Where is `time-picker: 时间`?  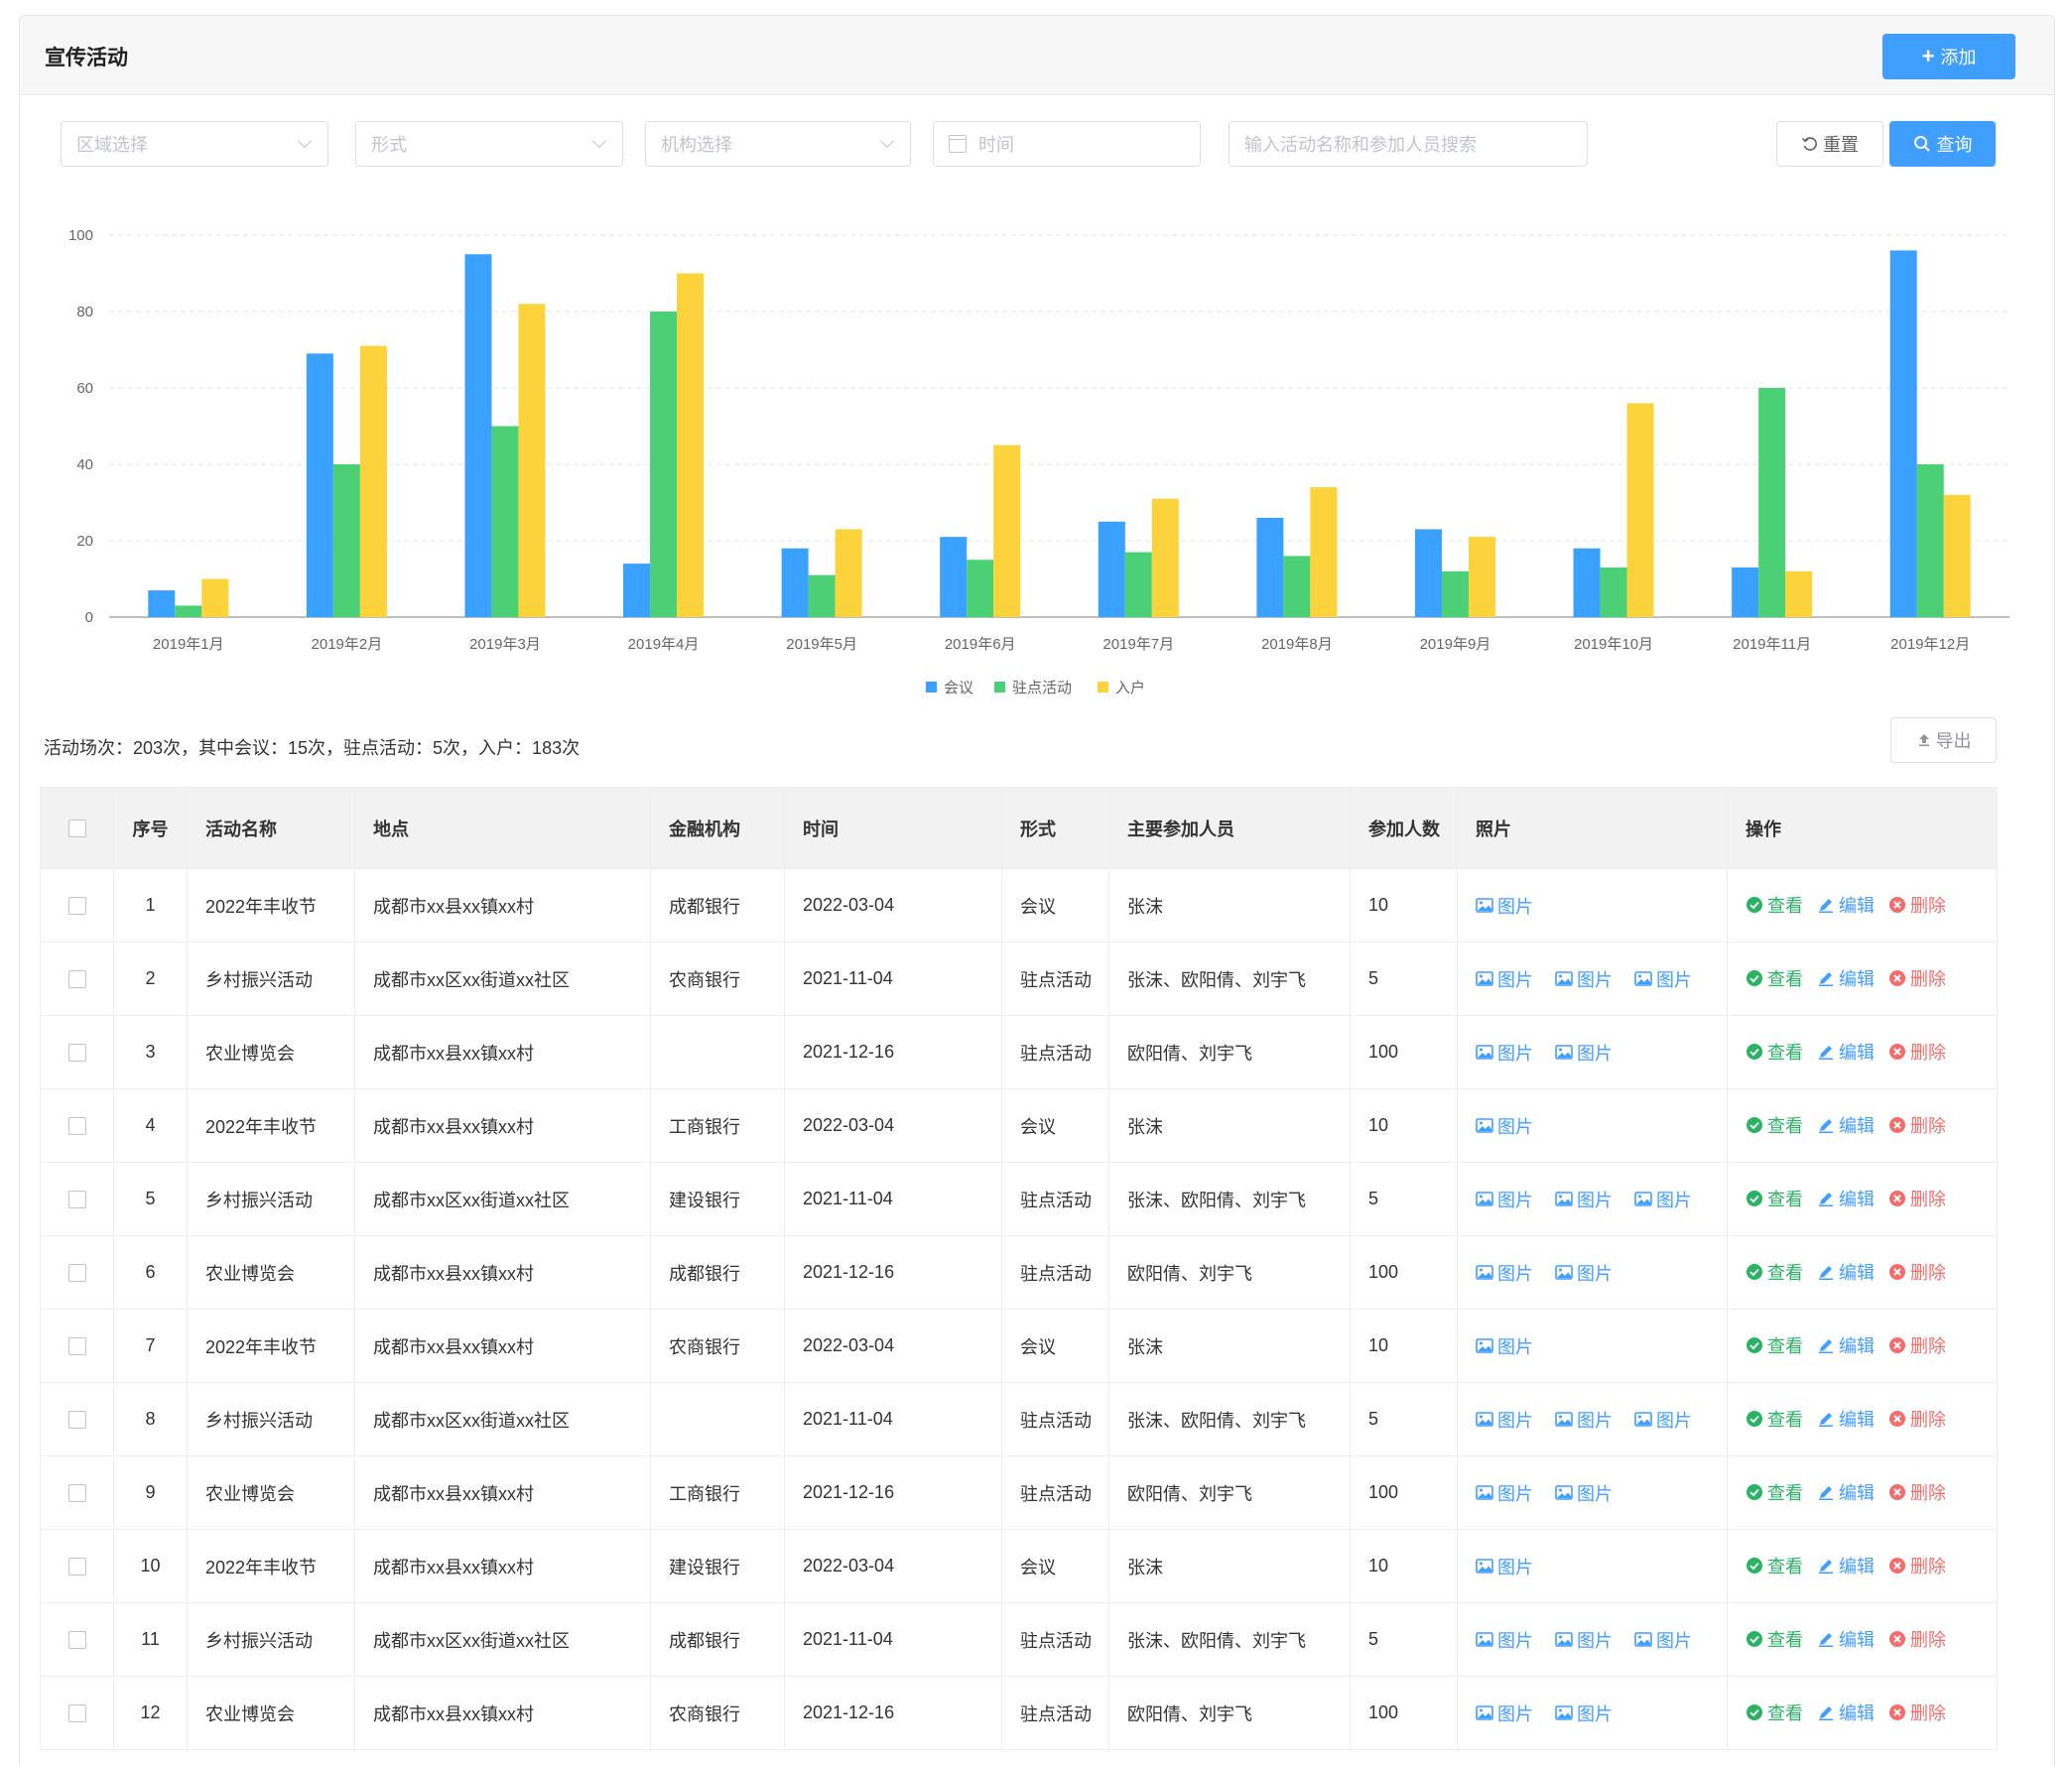 time-picker: 时间 is located at coordinates (1067, 144).